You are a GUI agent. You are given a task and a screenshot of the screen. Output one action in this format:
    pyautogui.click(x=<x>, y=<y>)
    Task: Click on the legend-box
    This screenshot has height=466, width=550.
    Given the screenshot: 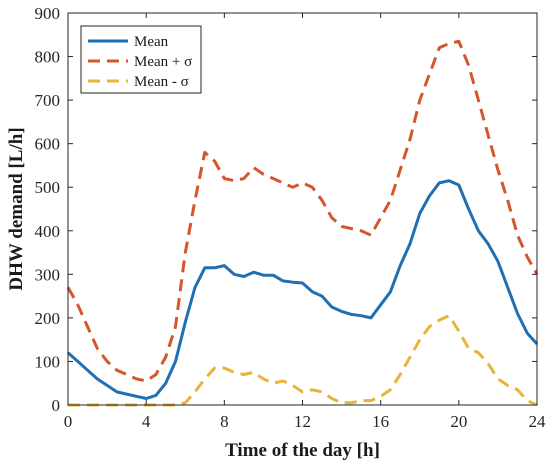 What is the action you would take?
    pyautogui.click(x=141, y=59)
    